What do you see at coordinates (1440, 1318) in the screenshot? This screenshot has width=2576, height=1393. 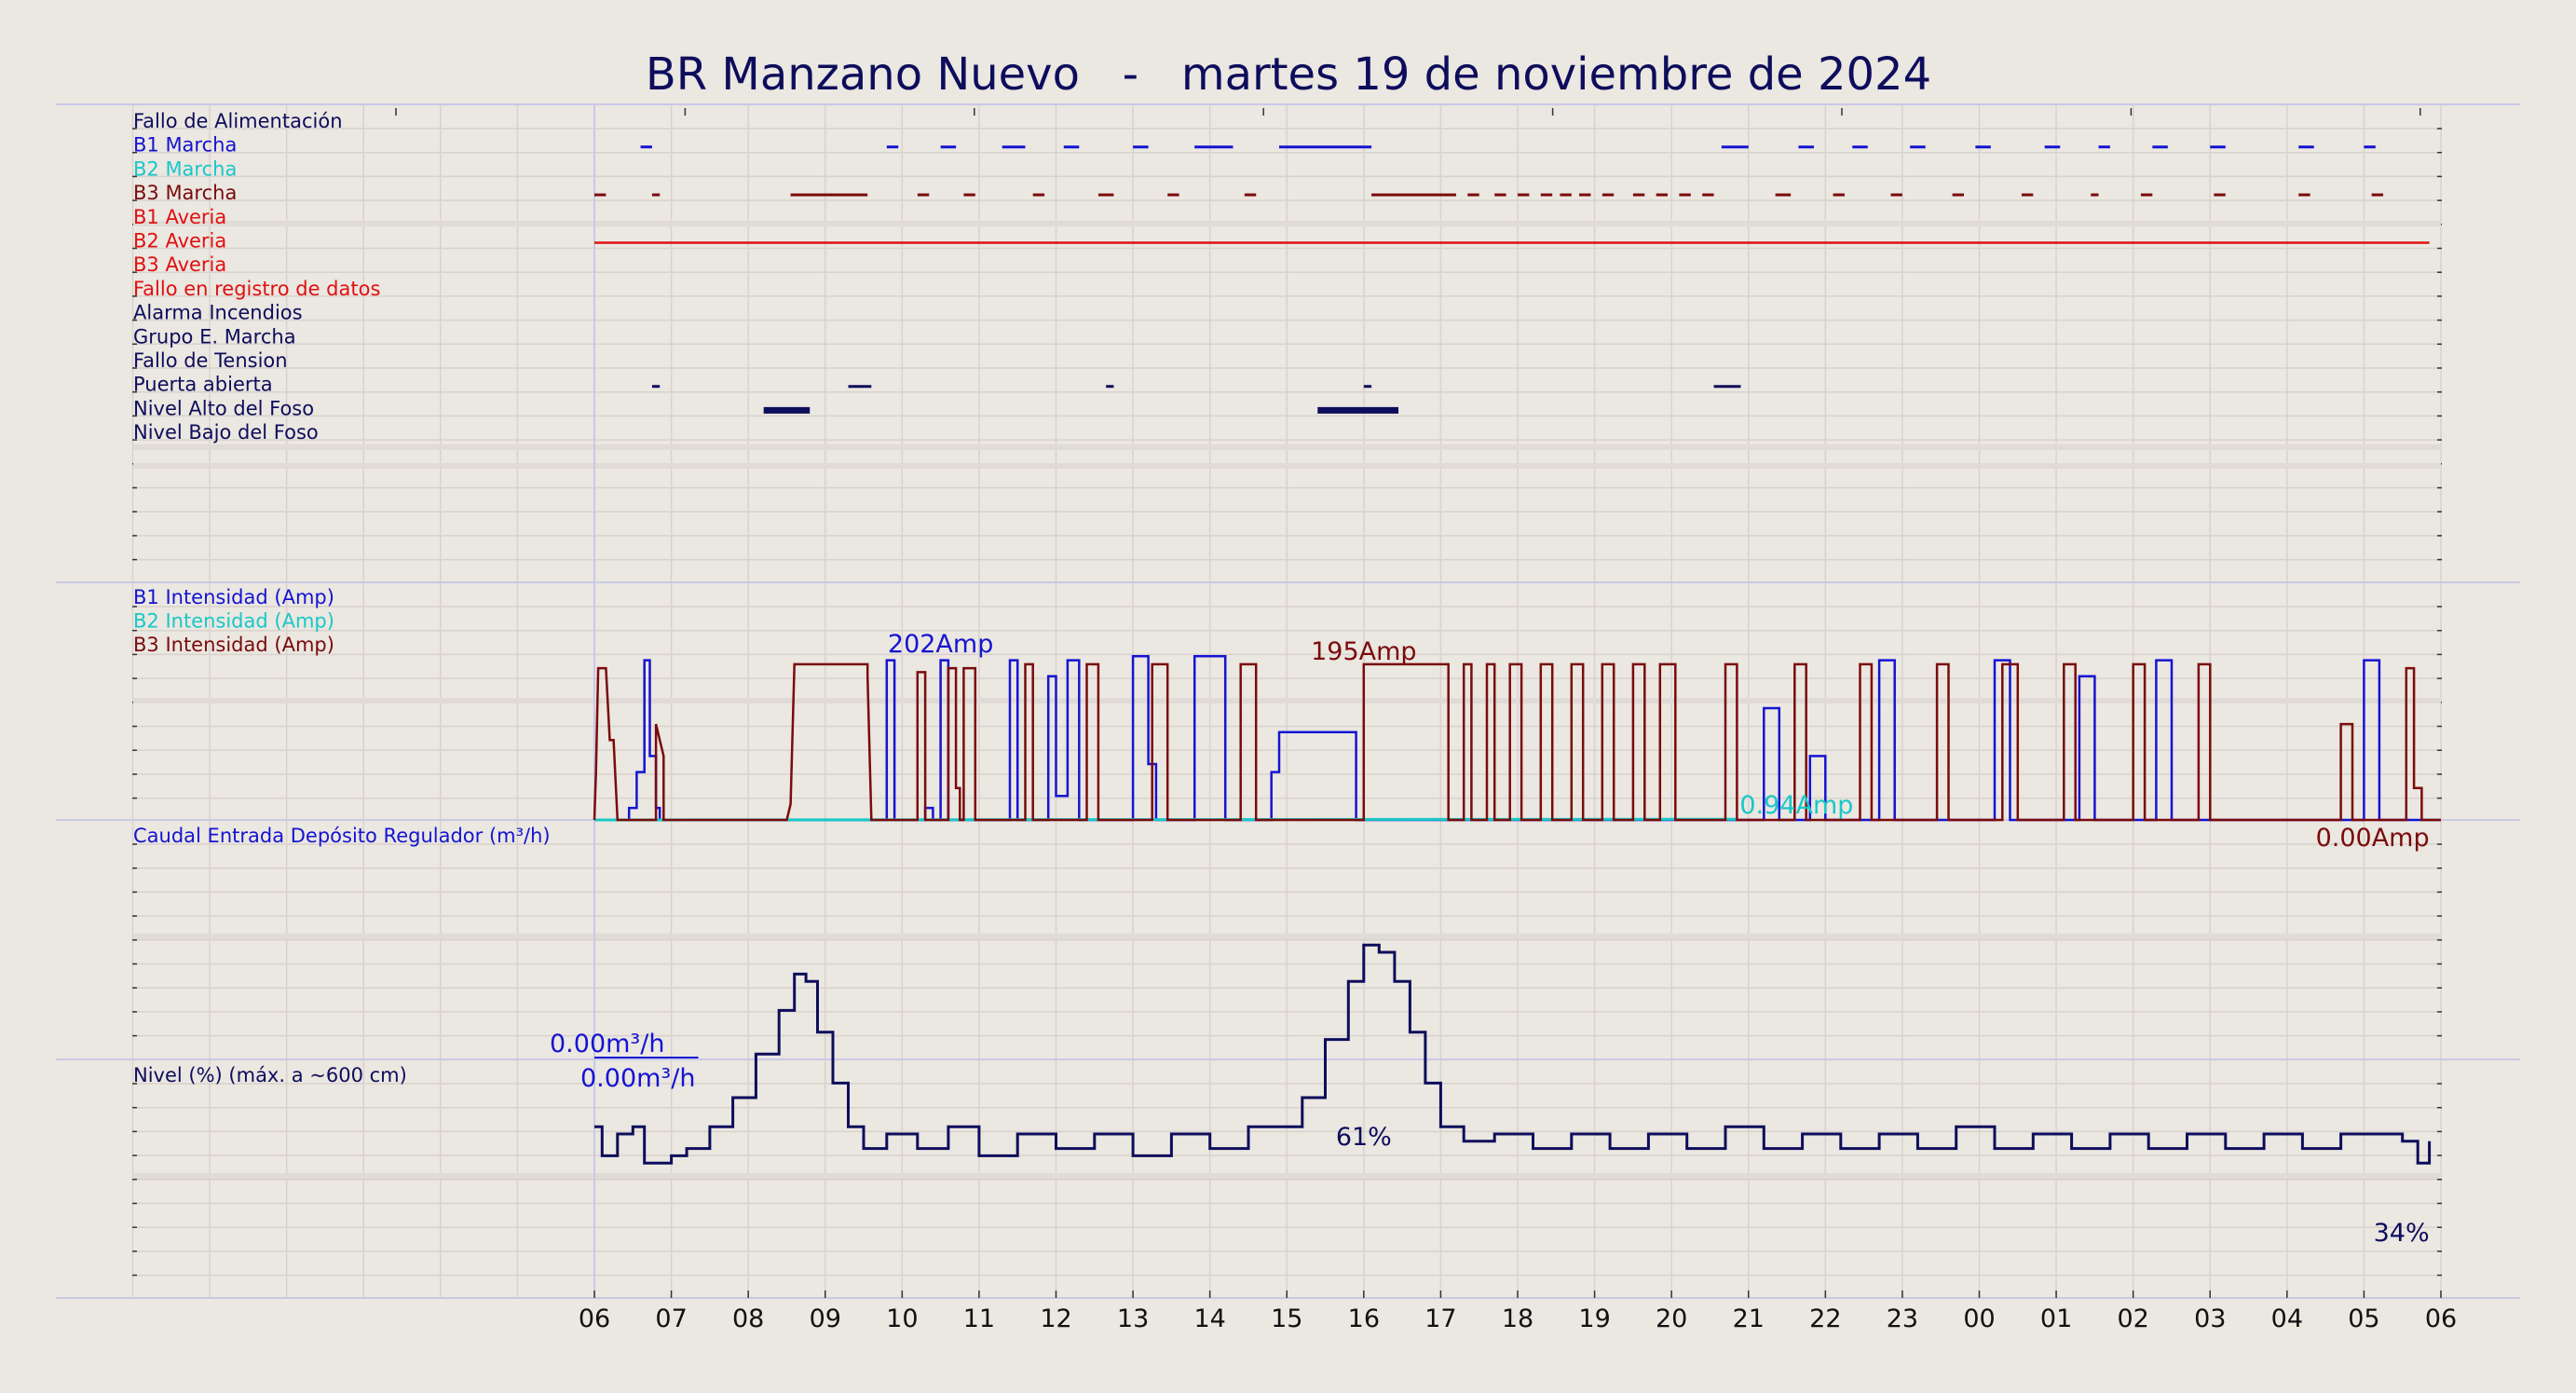 I see `x-tick-label: 17` at bounding box center [1440, 1318].